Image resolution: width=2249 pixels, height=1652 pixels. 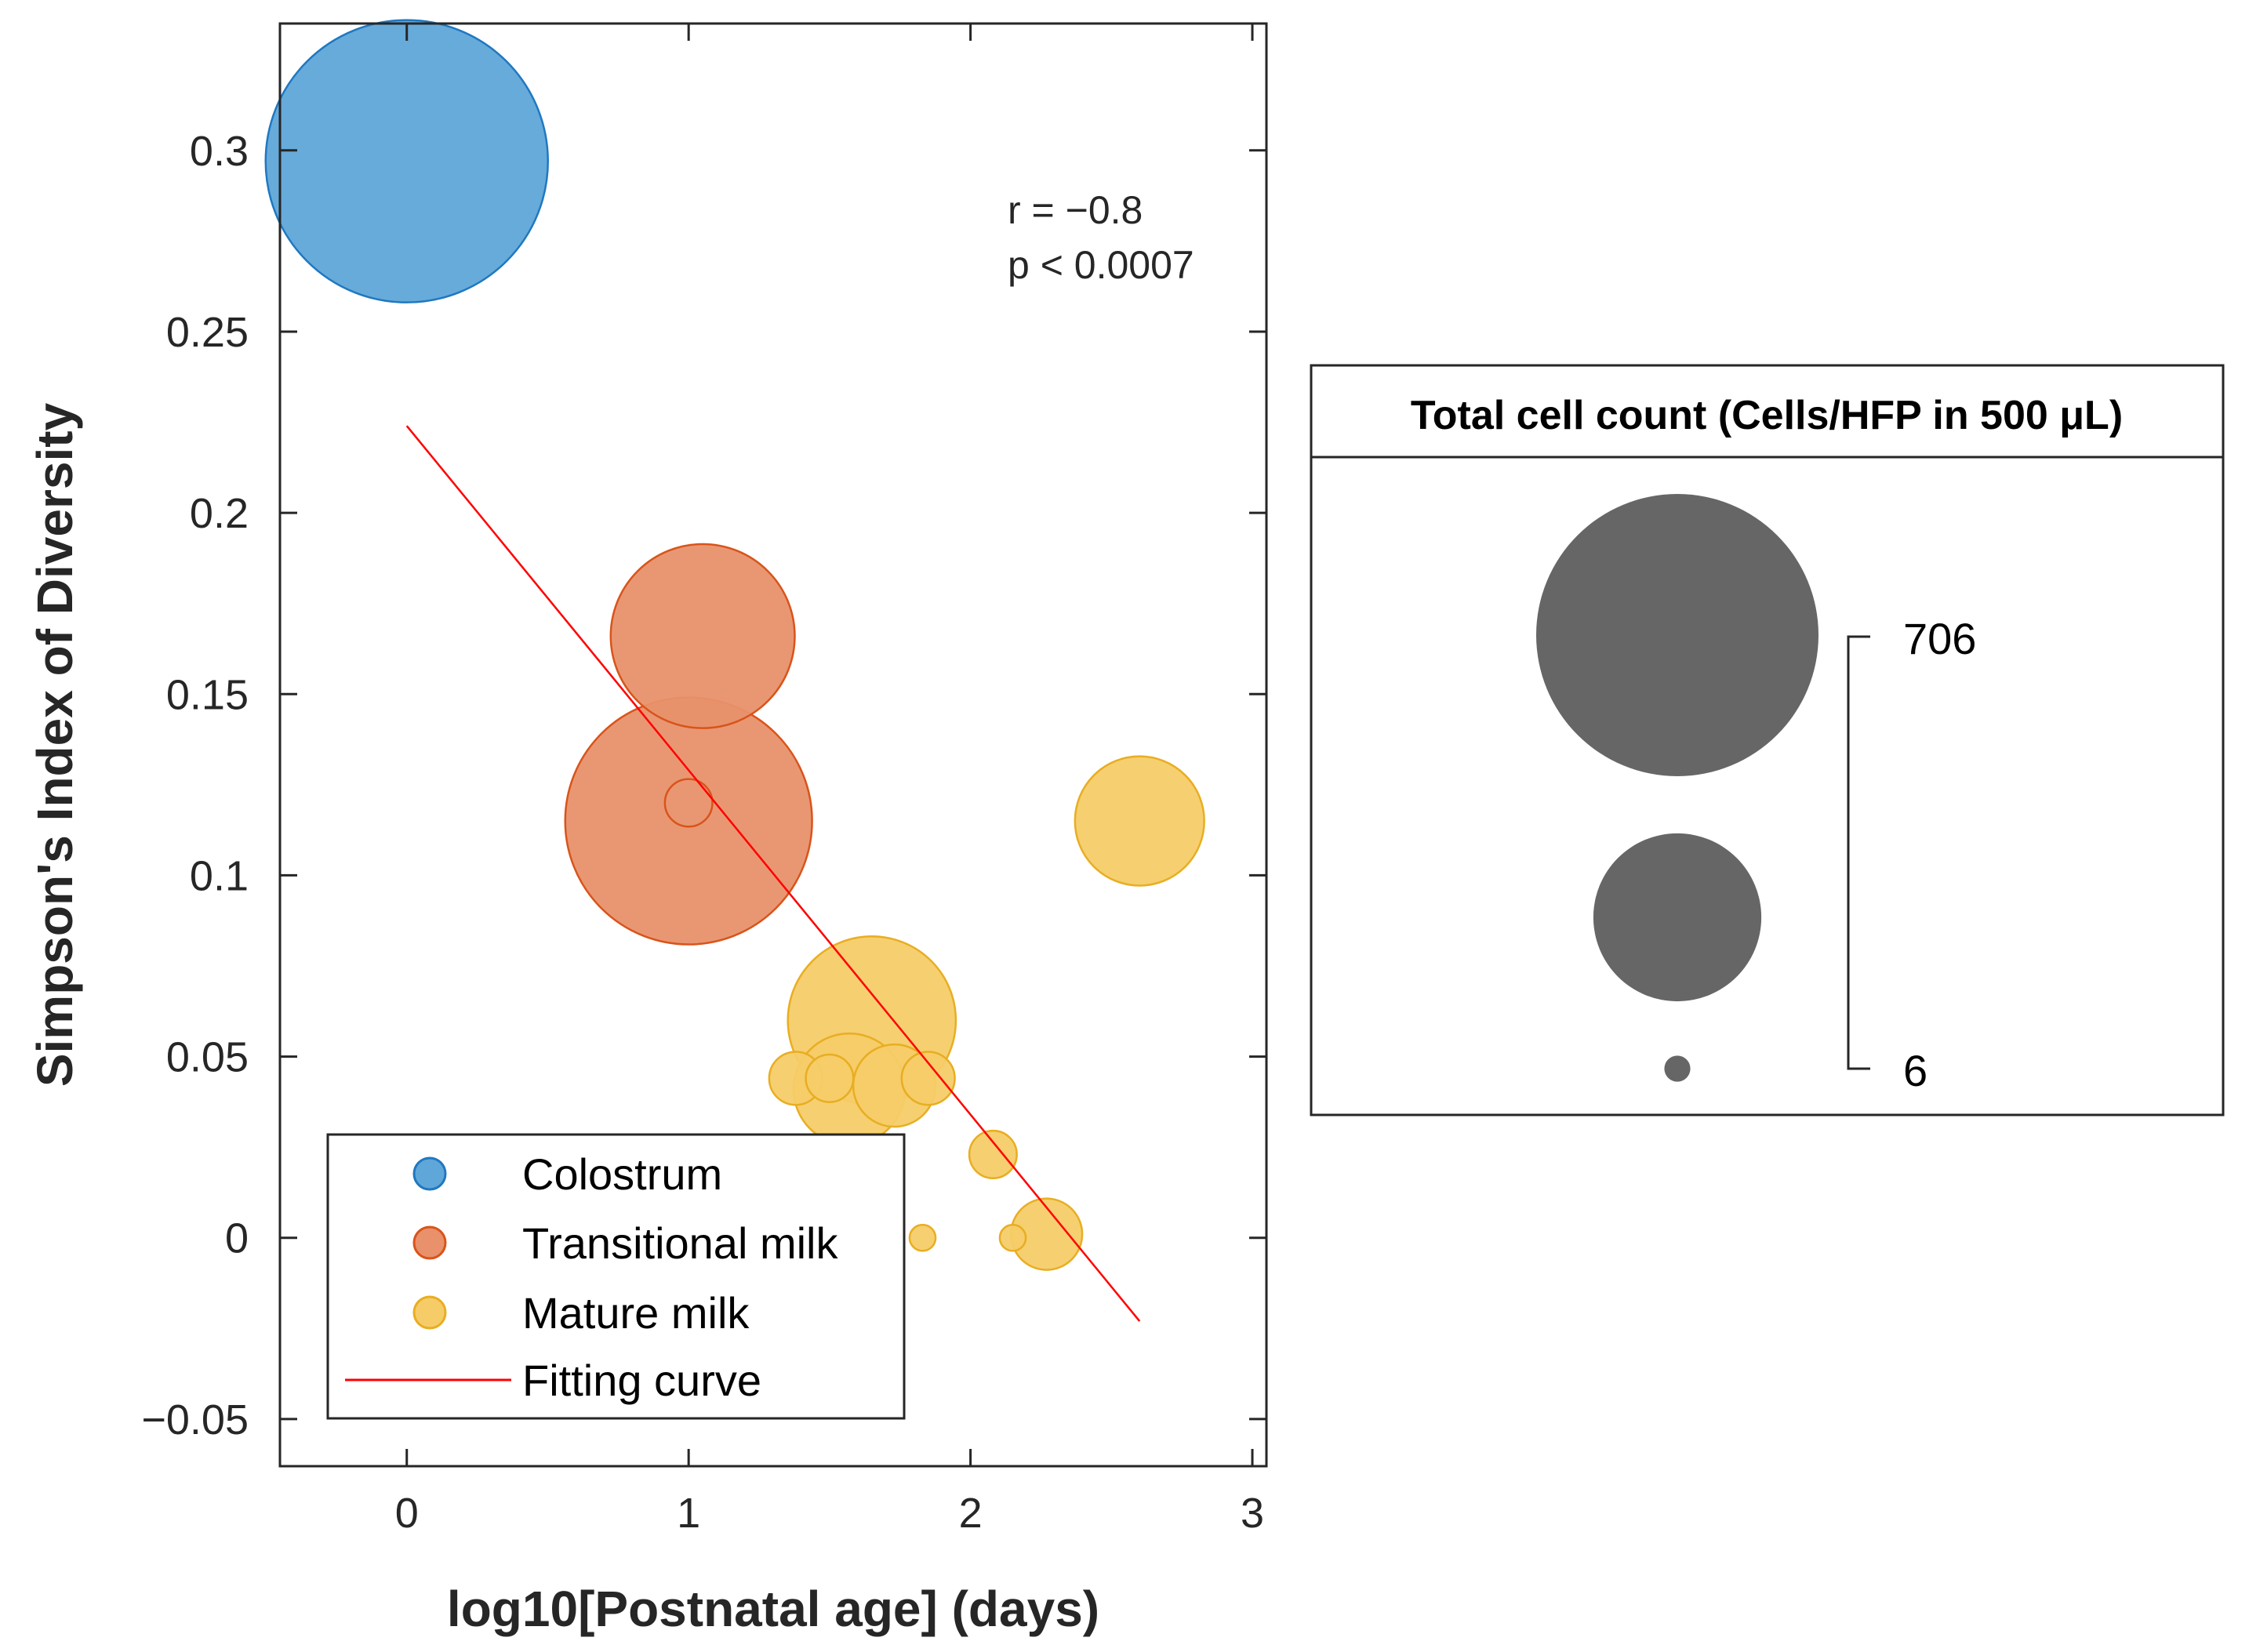 What do you see at coordinates (1915, 1070) in the screenshot?
I see `size-legend-min-label: 6` at bounding box center [1915, 1070].